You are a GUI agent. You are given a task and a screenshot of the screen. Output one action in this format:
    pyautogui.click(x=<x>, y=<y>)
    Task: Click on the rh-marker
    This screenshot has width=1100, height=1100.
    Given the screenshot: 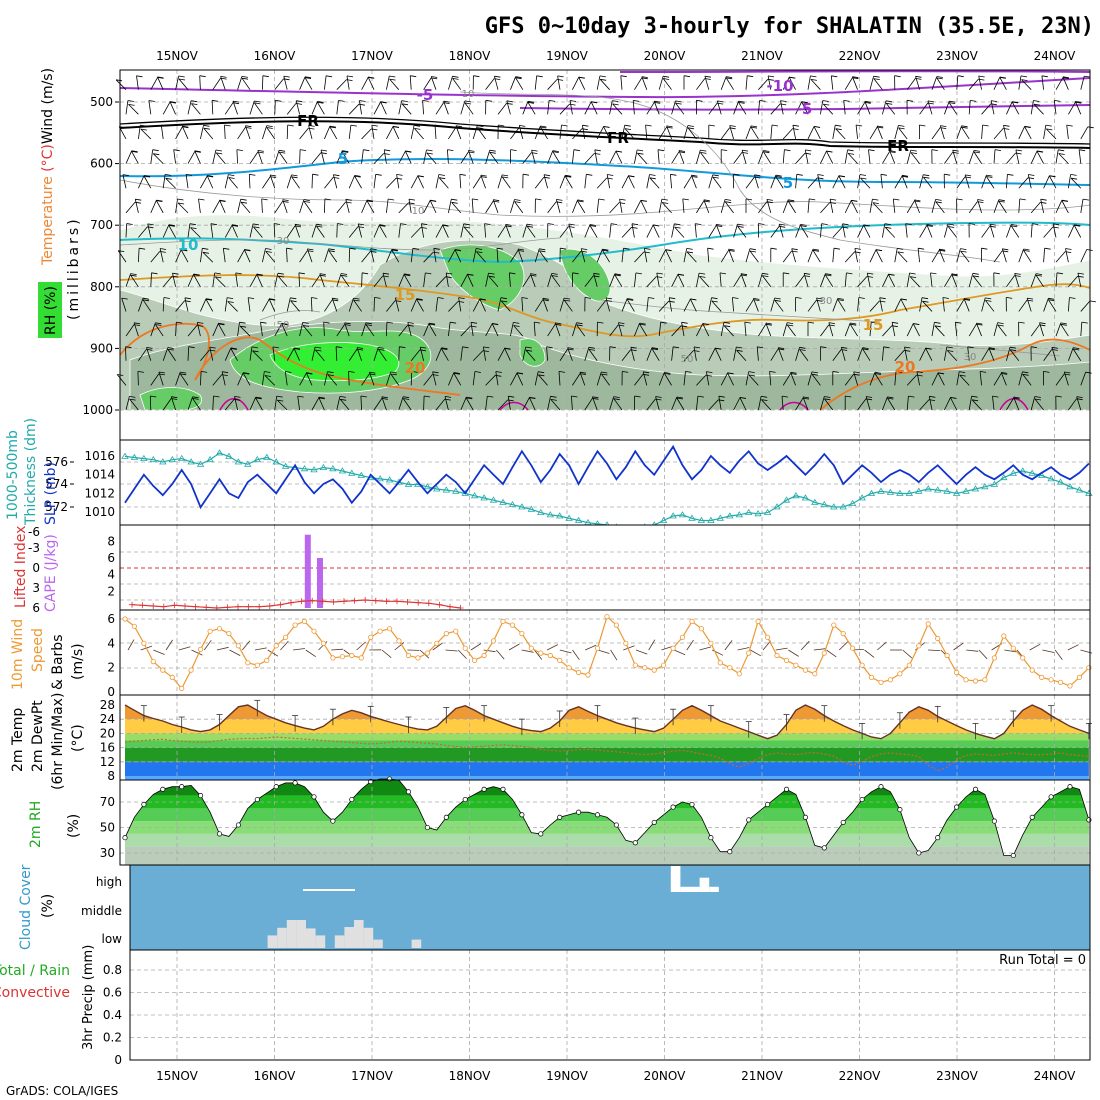 What is the action you would take?
    pyautogui.click(x=238, y=825)
    